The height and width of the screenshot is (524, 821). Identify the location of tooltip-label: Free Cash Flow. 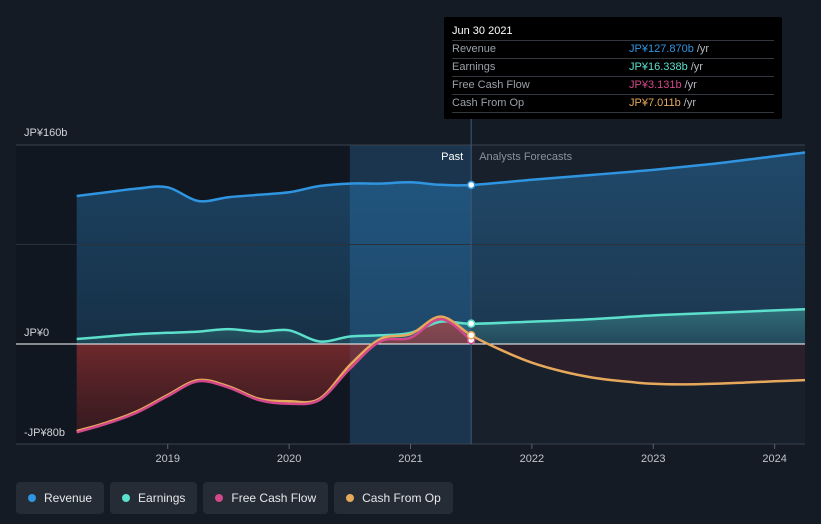
(491, 85).